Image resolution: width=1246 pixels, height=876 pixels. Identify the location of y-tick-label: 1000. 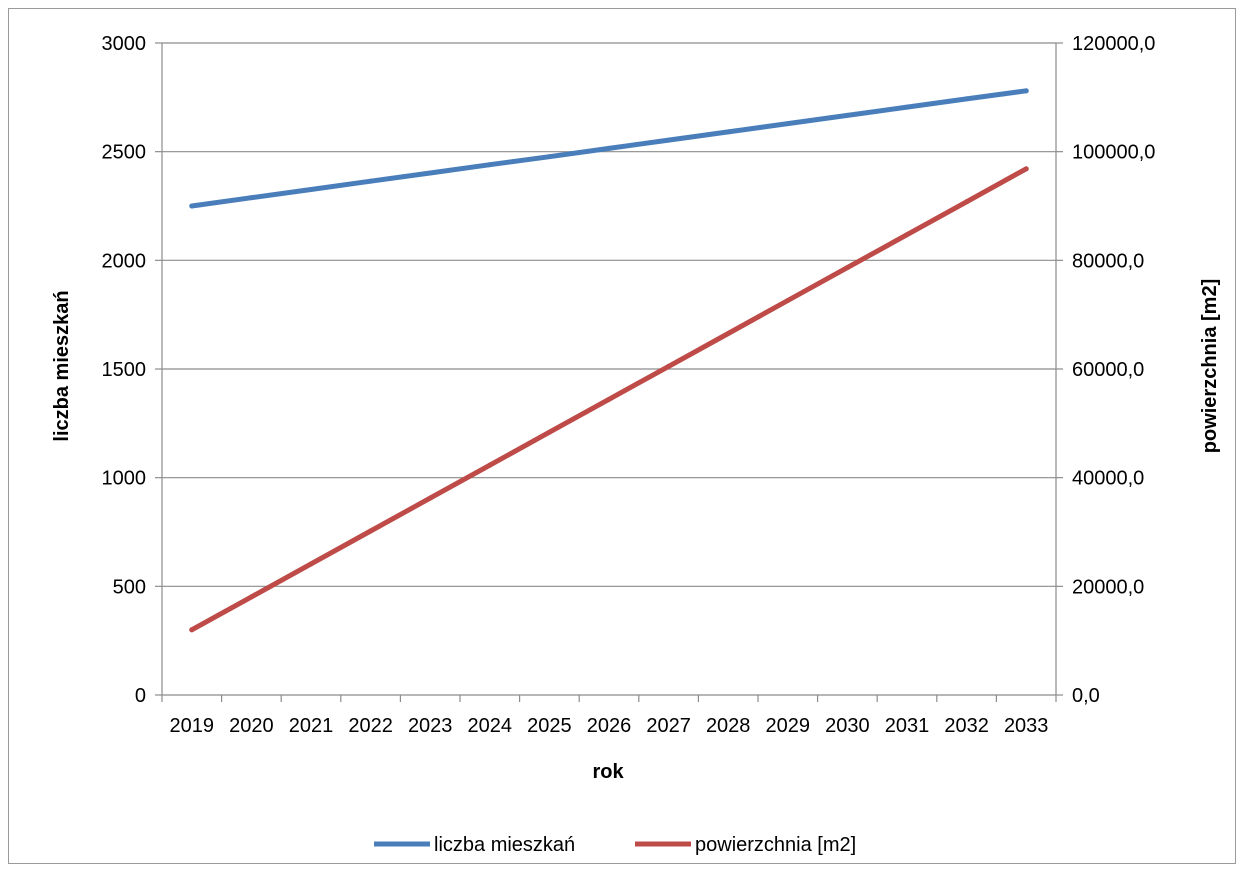
(124, 479).